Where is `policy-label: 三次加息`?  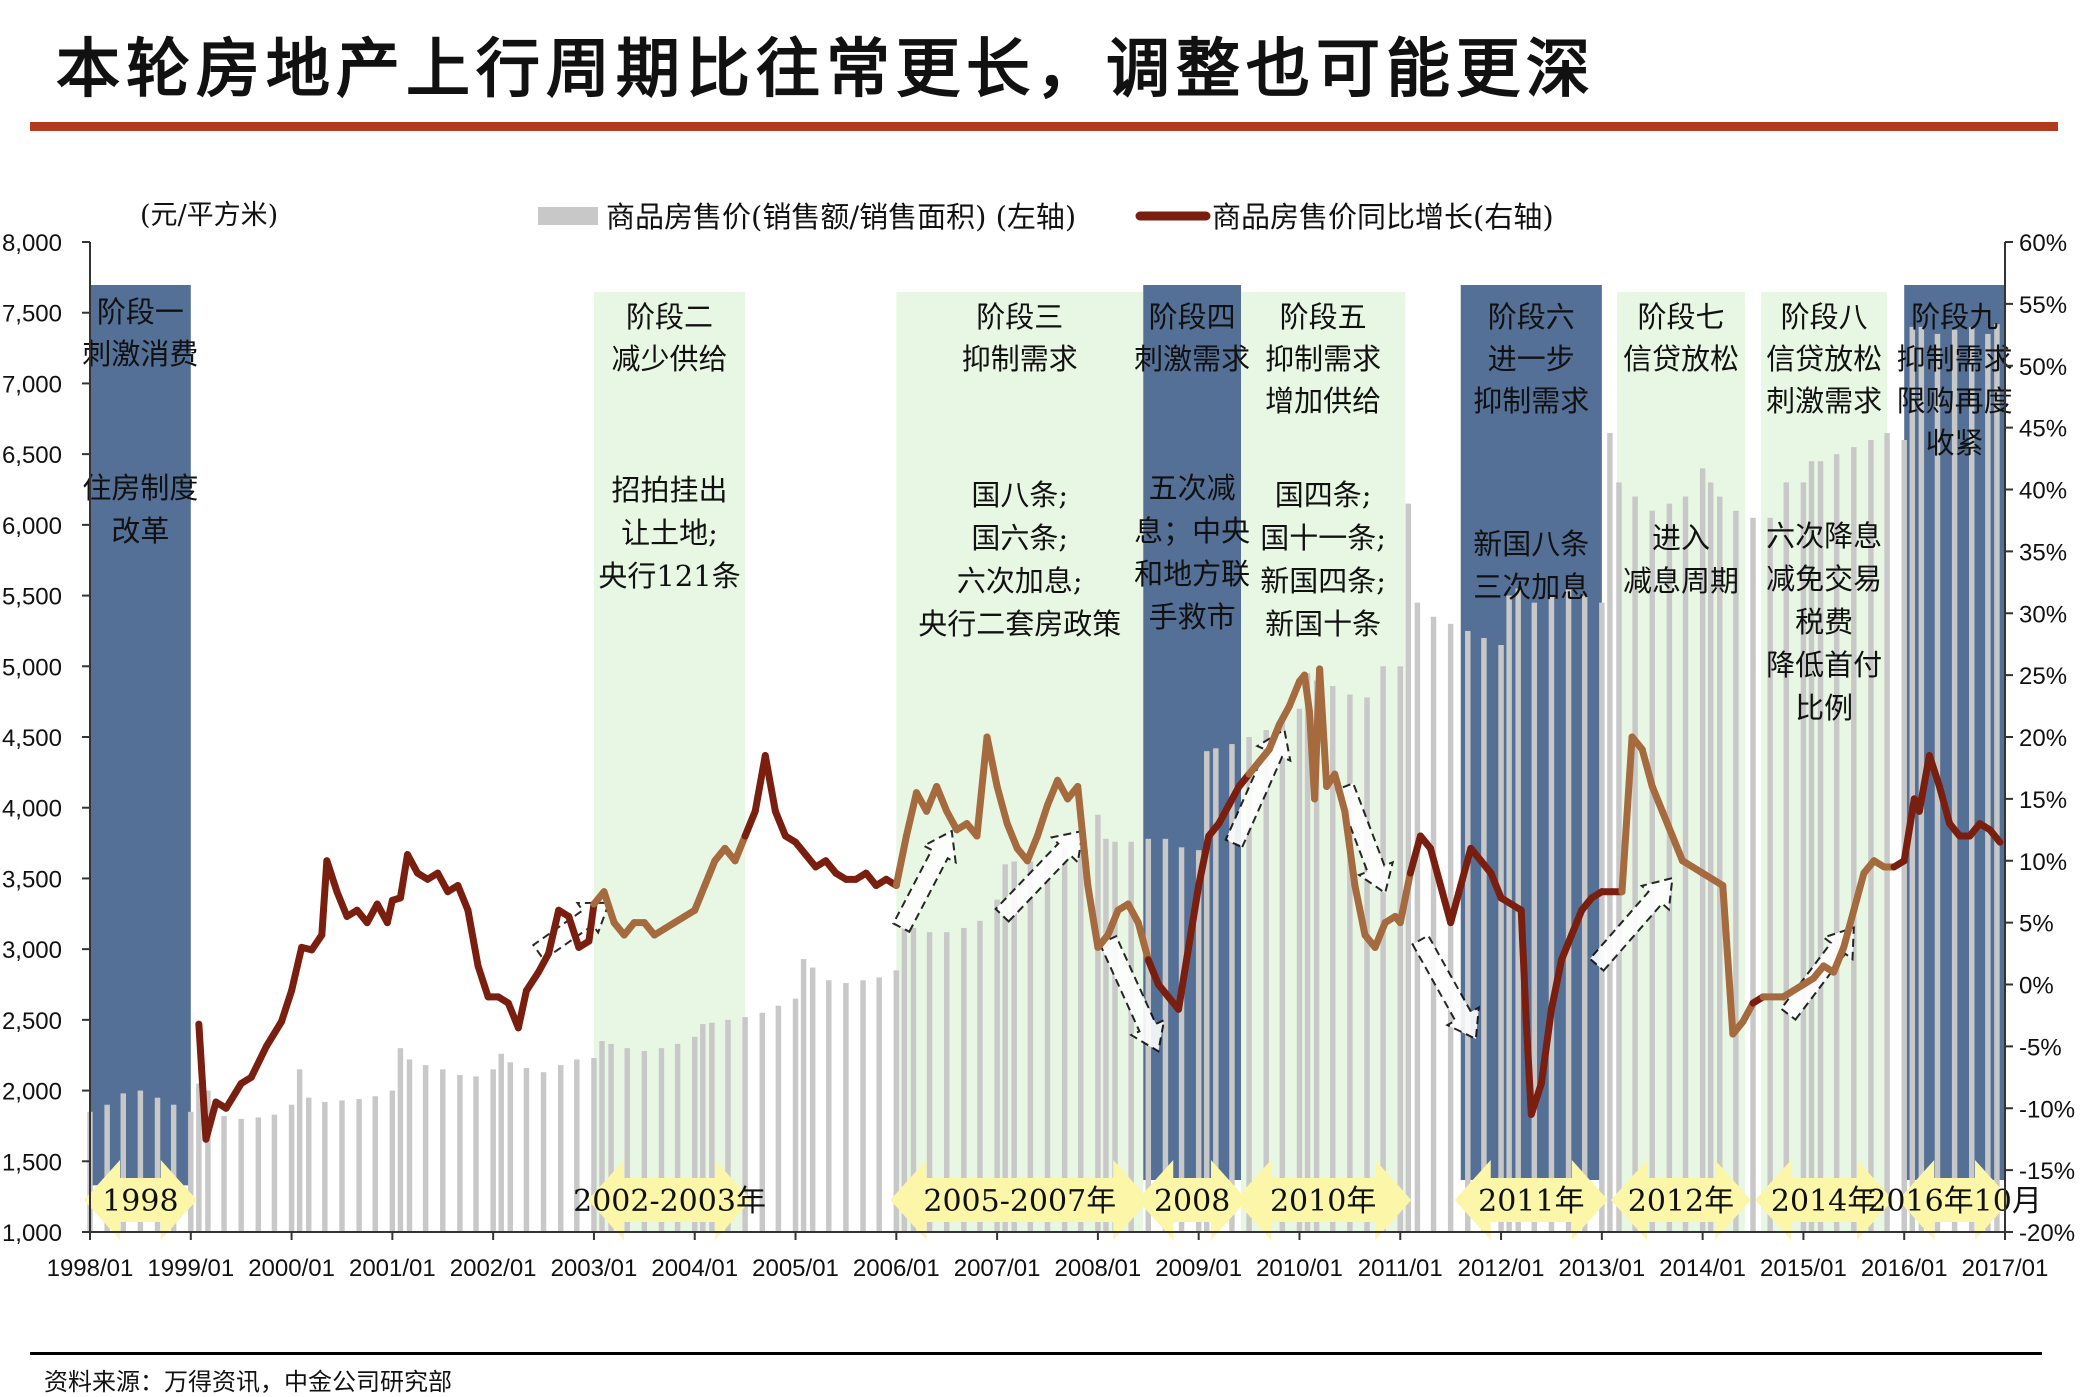
policy-label: 三次加息 is located at coordinates (1531, 587).